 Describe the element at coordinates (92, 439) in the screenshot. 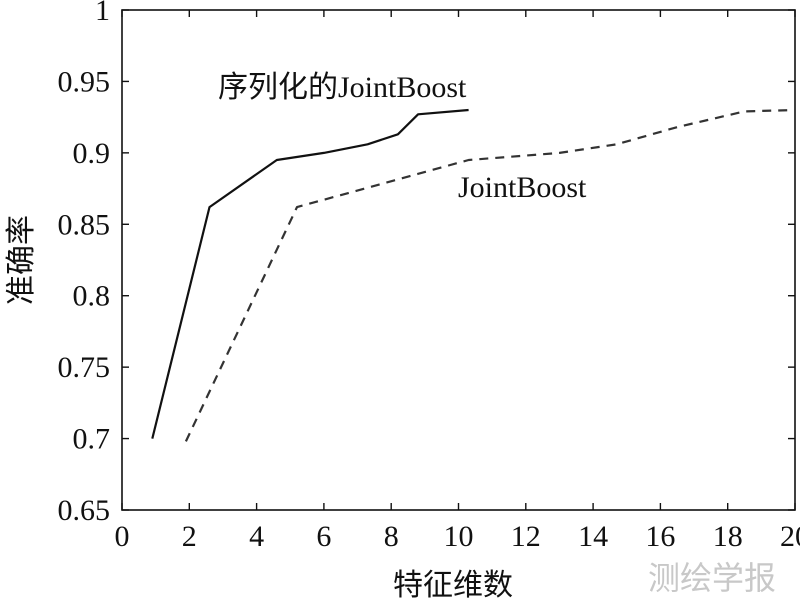

I see `y-tick-label: 0.7` at that location.